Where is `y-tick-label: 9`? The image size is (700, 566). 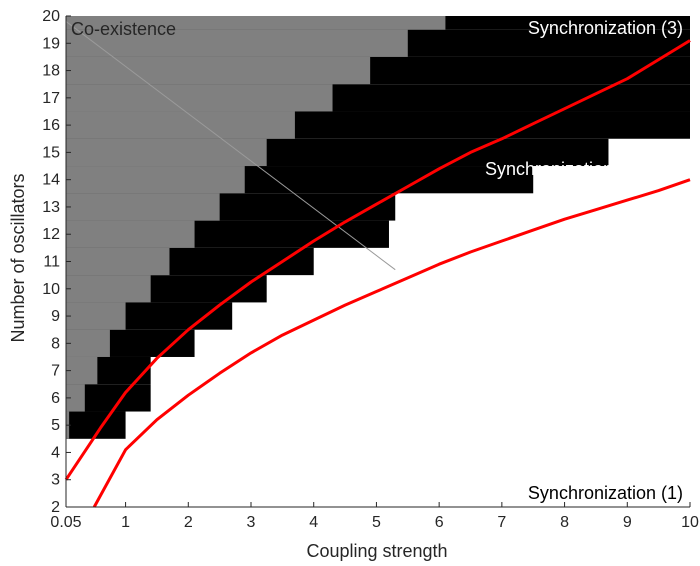
y-tick-label: 9 is located at coordinates (55, 316).